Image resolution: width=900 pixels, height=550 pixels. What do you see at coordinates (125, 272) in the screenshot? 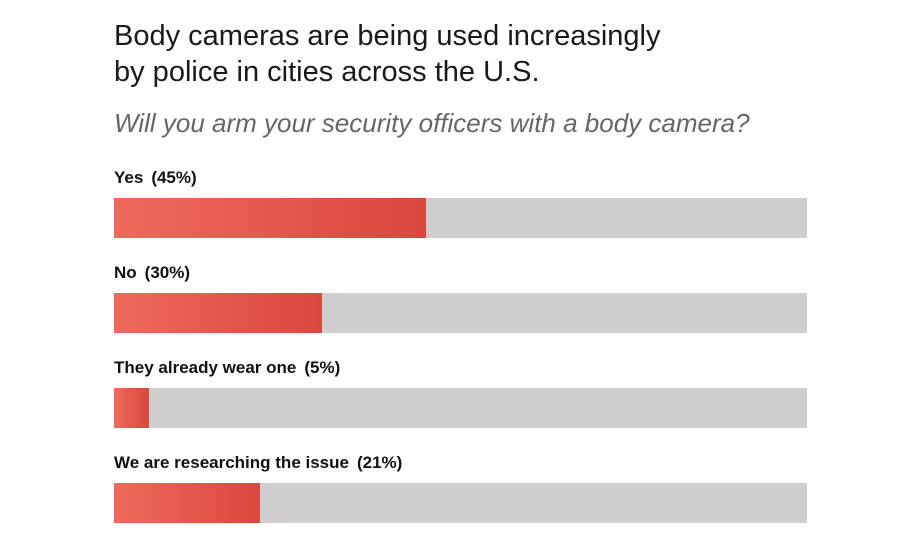
I see `option-text: No` at bounding box center [125, 272].